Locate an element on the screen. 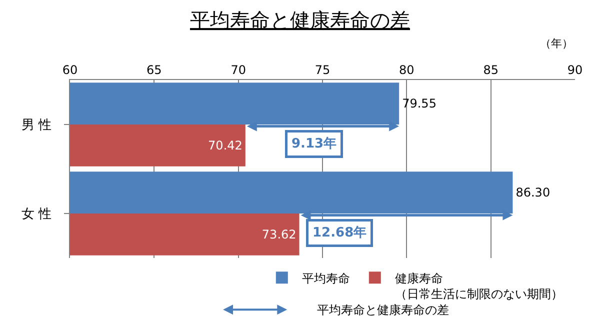 This screenshot has width=600, height=327. data-label: 73.62 is located at coordinates (279, 234).